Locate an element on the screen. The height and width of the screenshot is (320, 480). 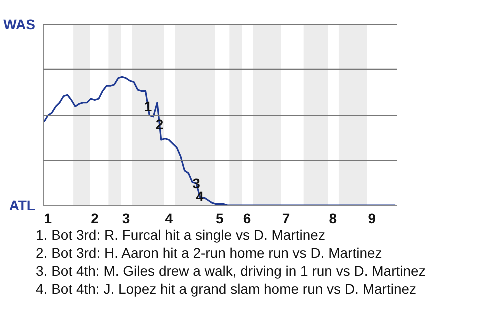
x-tick-label: 2 is located at coordinates (95, 218).